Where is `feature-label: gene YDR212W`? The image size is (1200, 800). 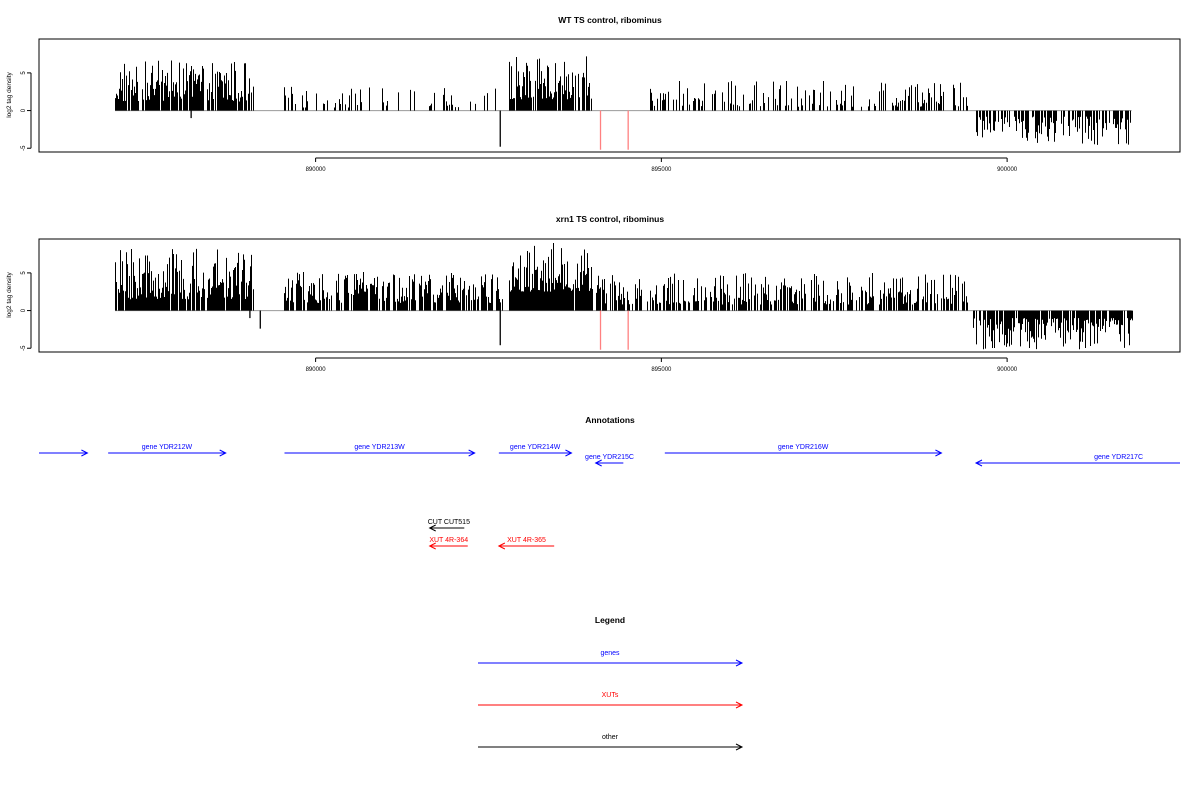 feature-label: gene YDR212W is located at coordinates (167, 447).